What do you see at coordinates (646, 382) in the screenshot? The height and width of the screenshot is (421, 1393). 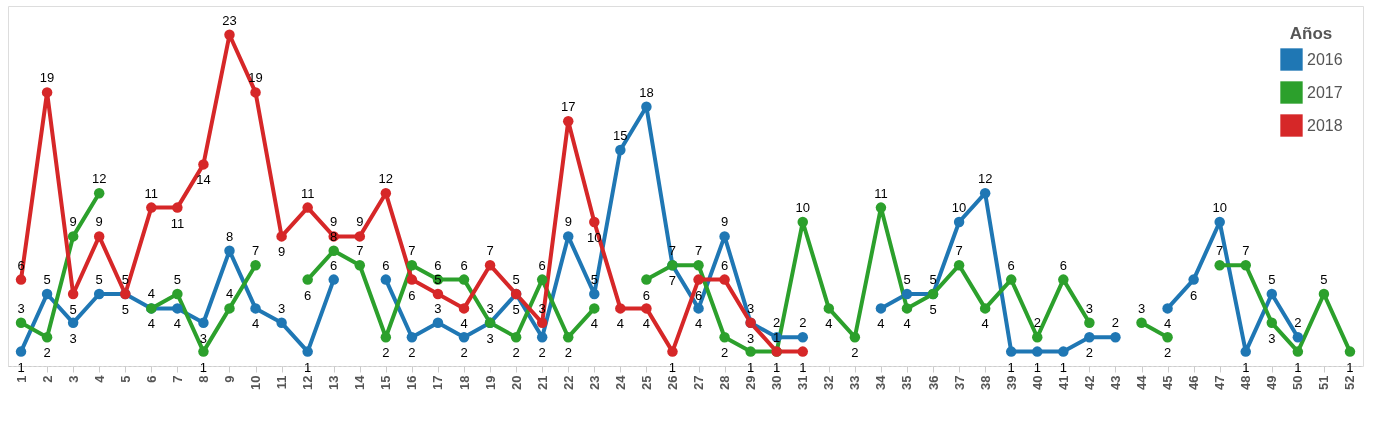 I see `x-tick-label: 25` at bounding box center [646, 382].